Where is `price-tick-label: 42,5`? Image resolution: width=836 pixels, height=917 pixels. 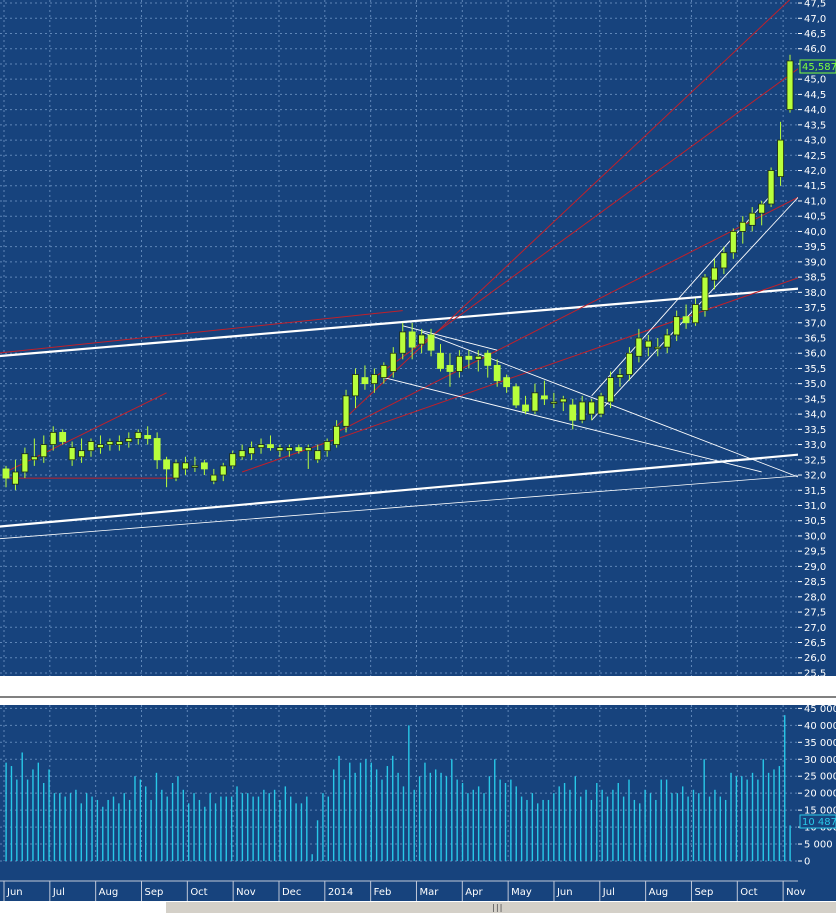 price-tick-label: 42,5 is located at coordinates (815, 156).